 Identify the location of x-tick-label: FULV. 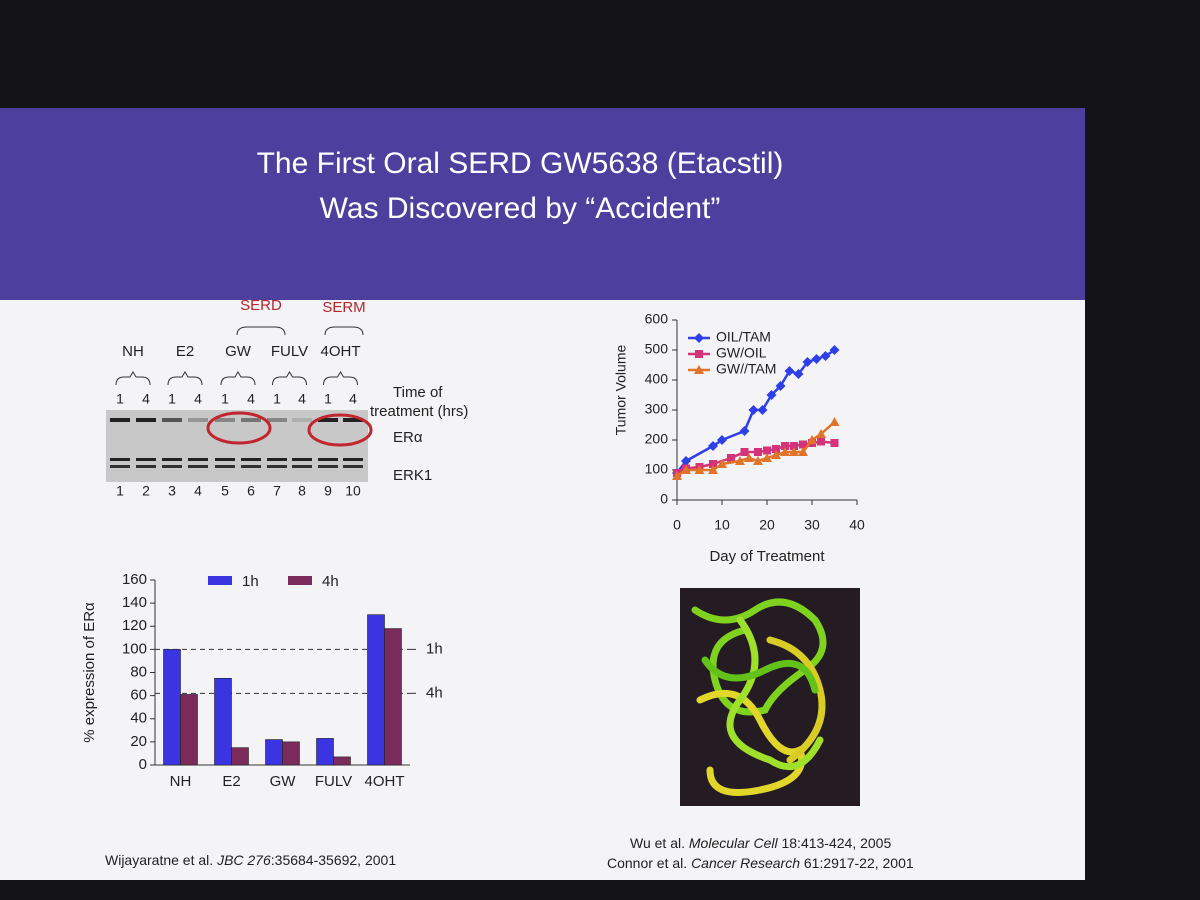
(333, 781).